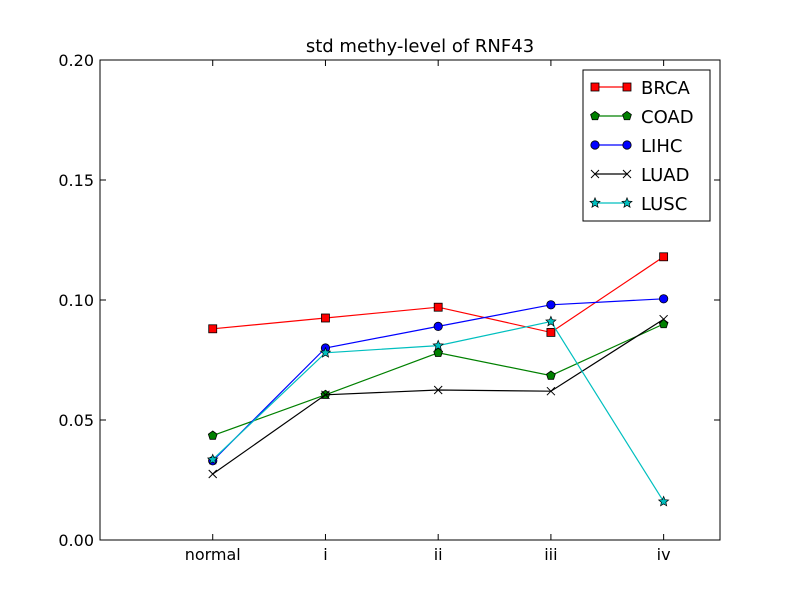 The image size is (800, 604). Describe the element at coordinates (666, 88) in the screenshot. I see `legend-label-brca: BRCA` at that location.